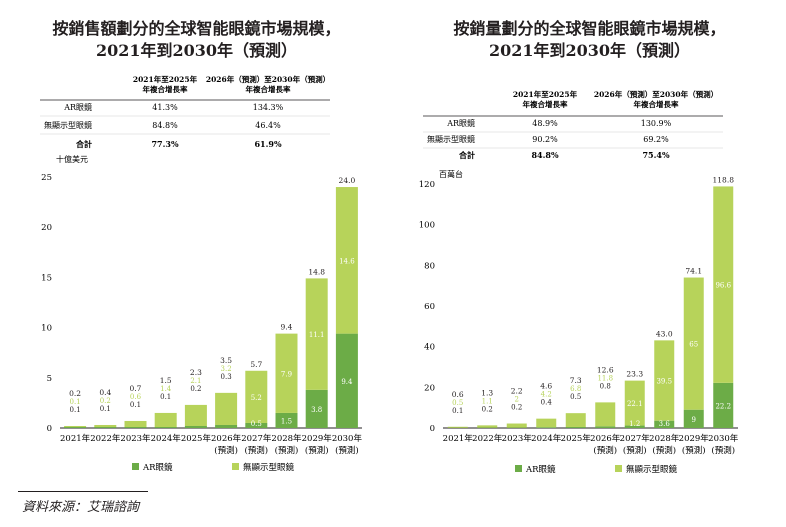 The width and height of the screenshot is (786, 527). I want to click on data-label-ar: 0.3, so click(226, 377).